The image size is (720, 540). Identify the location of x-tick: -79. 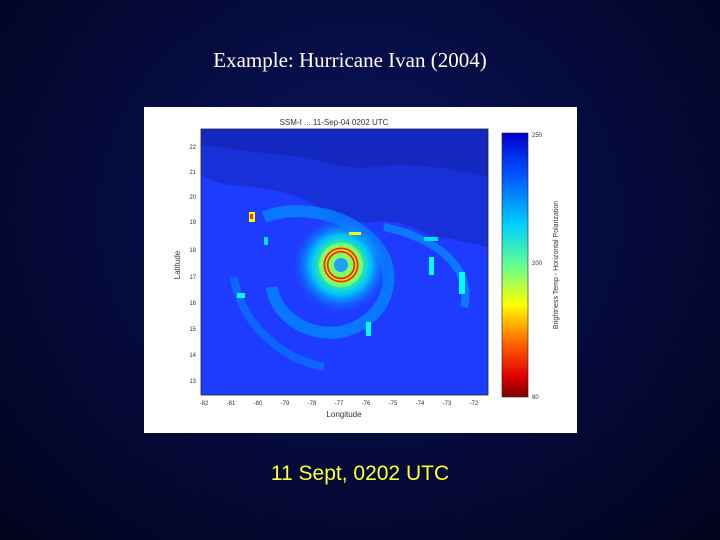
(285, 404).